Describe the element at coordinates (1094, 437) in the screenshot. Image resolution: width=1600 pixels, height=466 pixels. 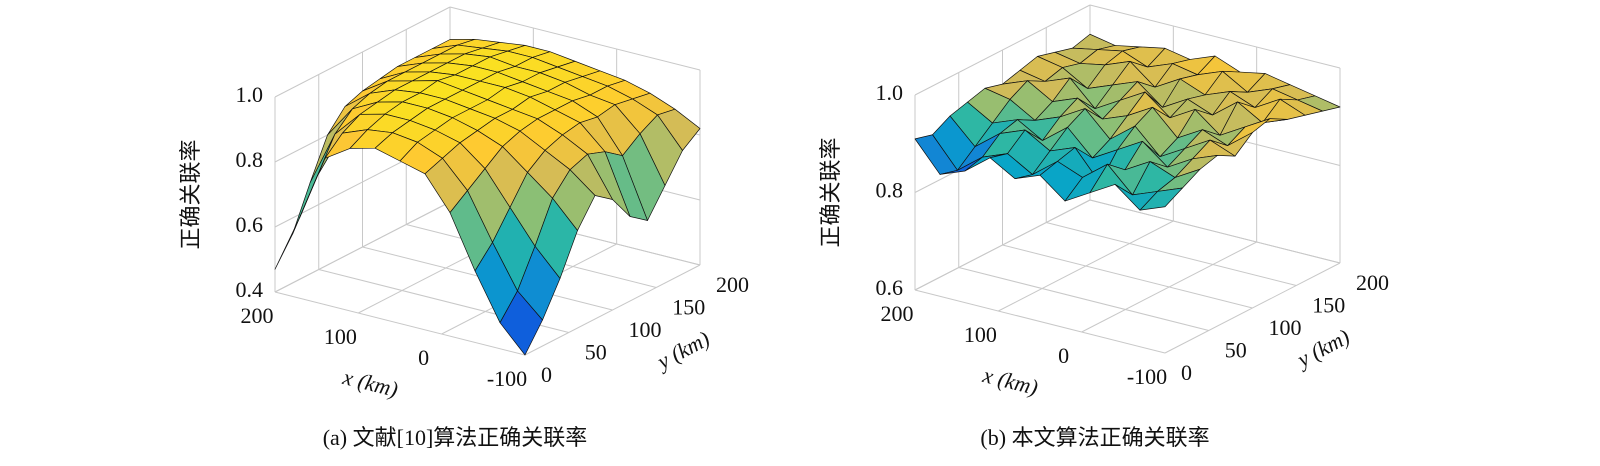
I see `caption: (b) 本文算法正确关联率` at that location.